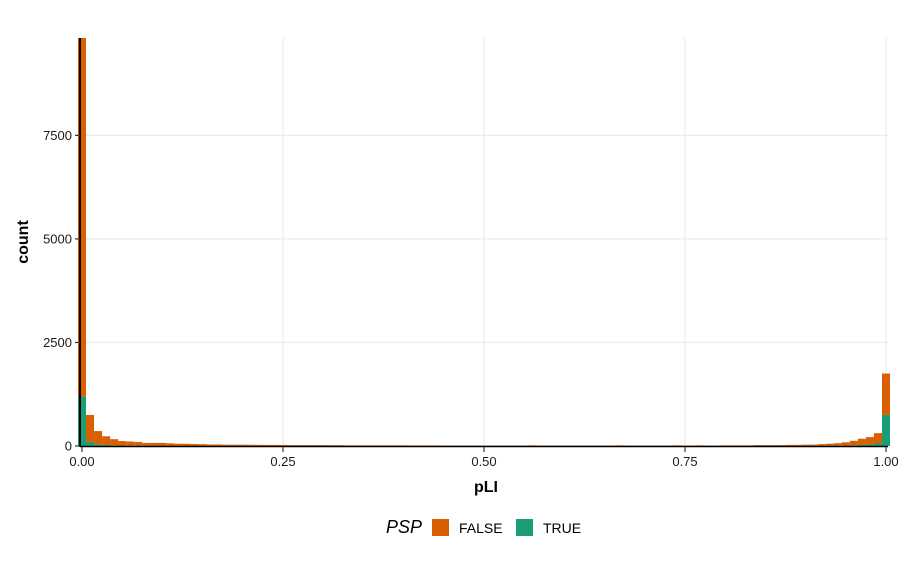 This screenshot has width=908, height=565. I want to click on legend-label-false: FALSE, so click(481, 528).